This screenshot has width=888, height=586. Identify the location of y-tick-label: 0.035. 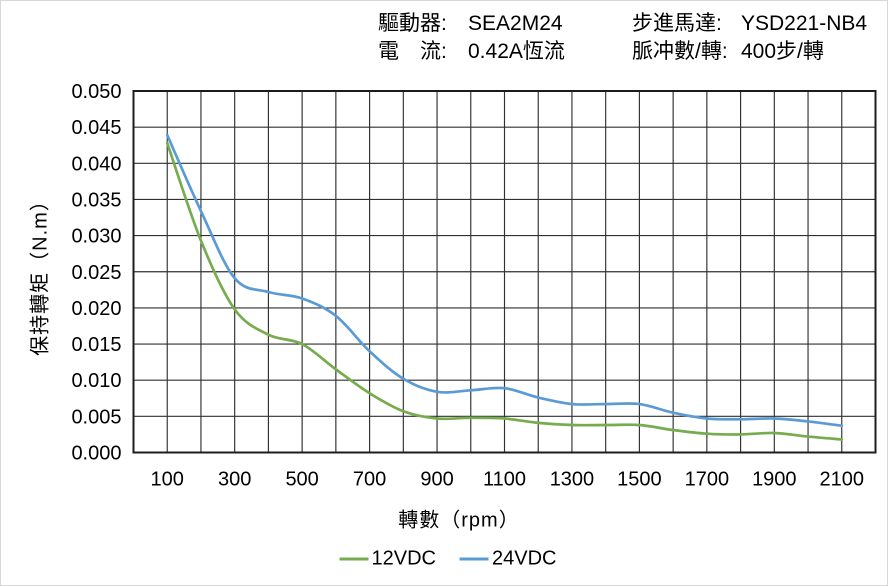
(96, 200).